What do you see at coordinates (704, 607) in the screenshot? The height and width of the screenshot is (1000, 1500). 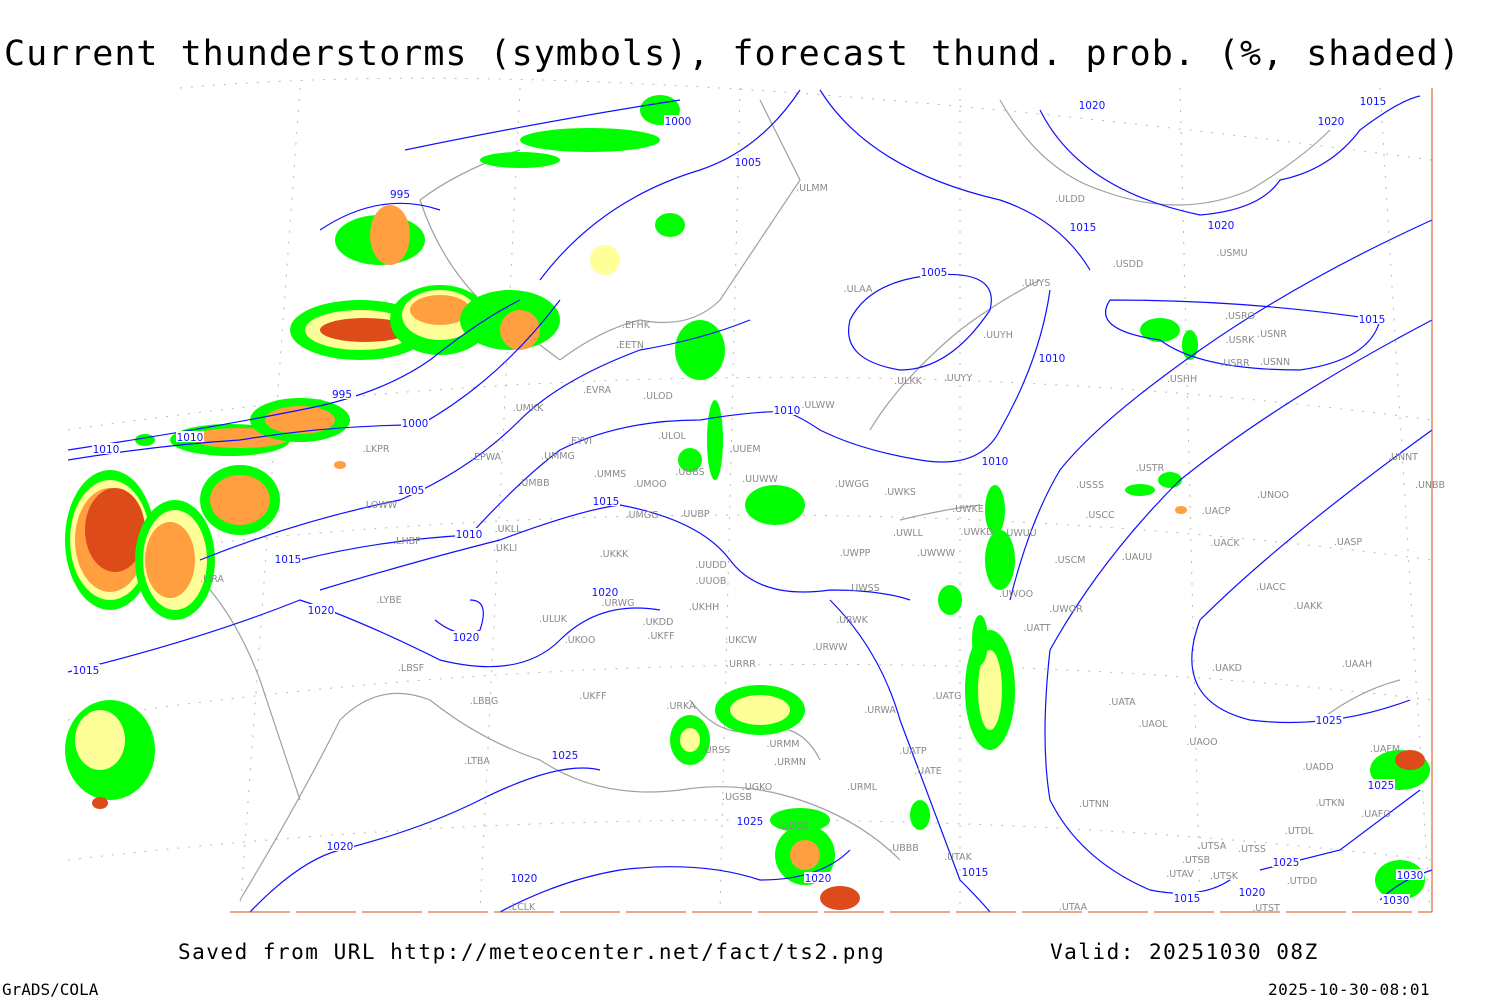 I see `station-label: .UKHH` at bounding box center [704, 607].